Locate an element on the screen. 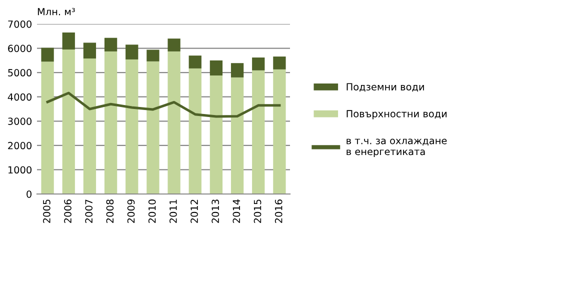 The width and height of the screenshot is (561, 305). x-tick-label: 2010 is located at coordinates (152, 211).